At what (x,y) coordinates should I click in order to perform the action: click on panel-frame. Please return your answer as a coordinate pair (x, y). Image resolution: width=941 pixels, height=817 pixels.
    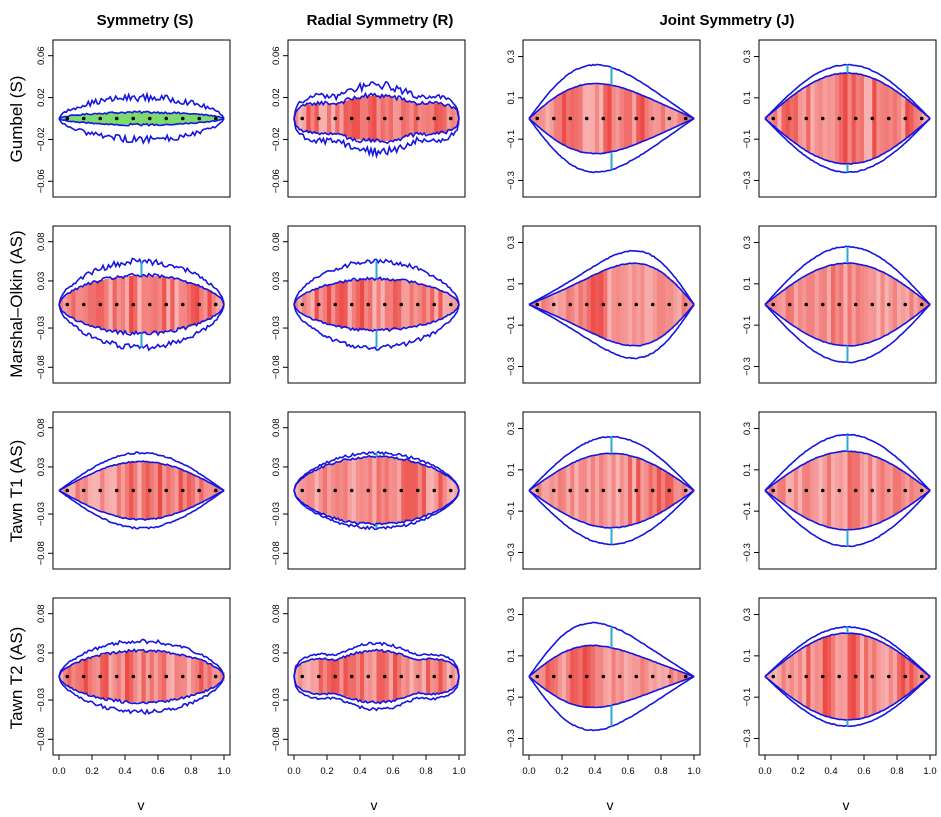
    Looking at the image, I should click on (611, 304).